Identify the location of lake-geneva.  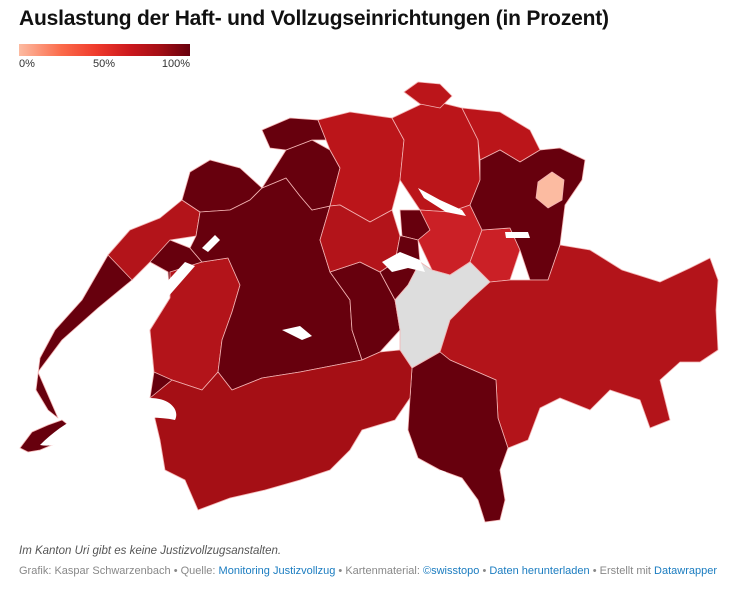
(108, 422).